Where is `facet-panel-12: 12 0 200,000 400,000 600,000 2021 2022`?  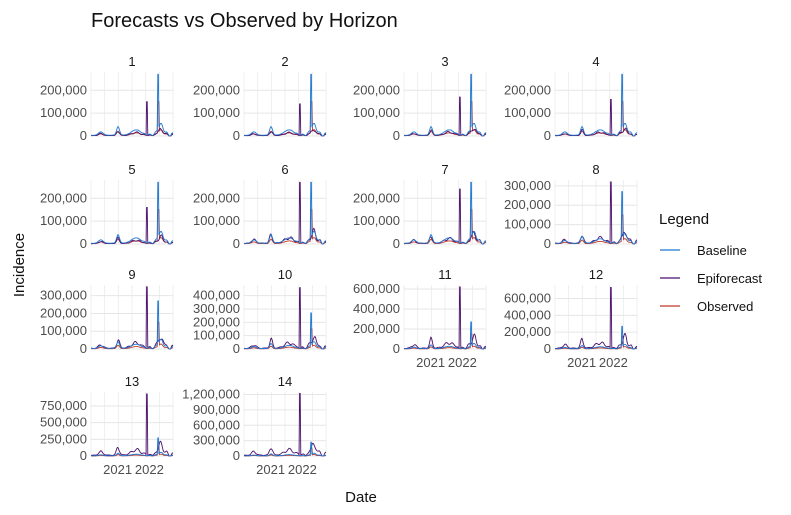
facet-panel-12: 12 0 200,000 400,000 600,000 2021 2022 is located at coordinates (571, 318).